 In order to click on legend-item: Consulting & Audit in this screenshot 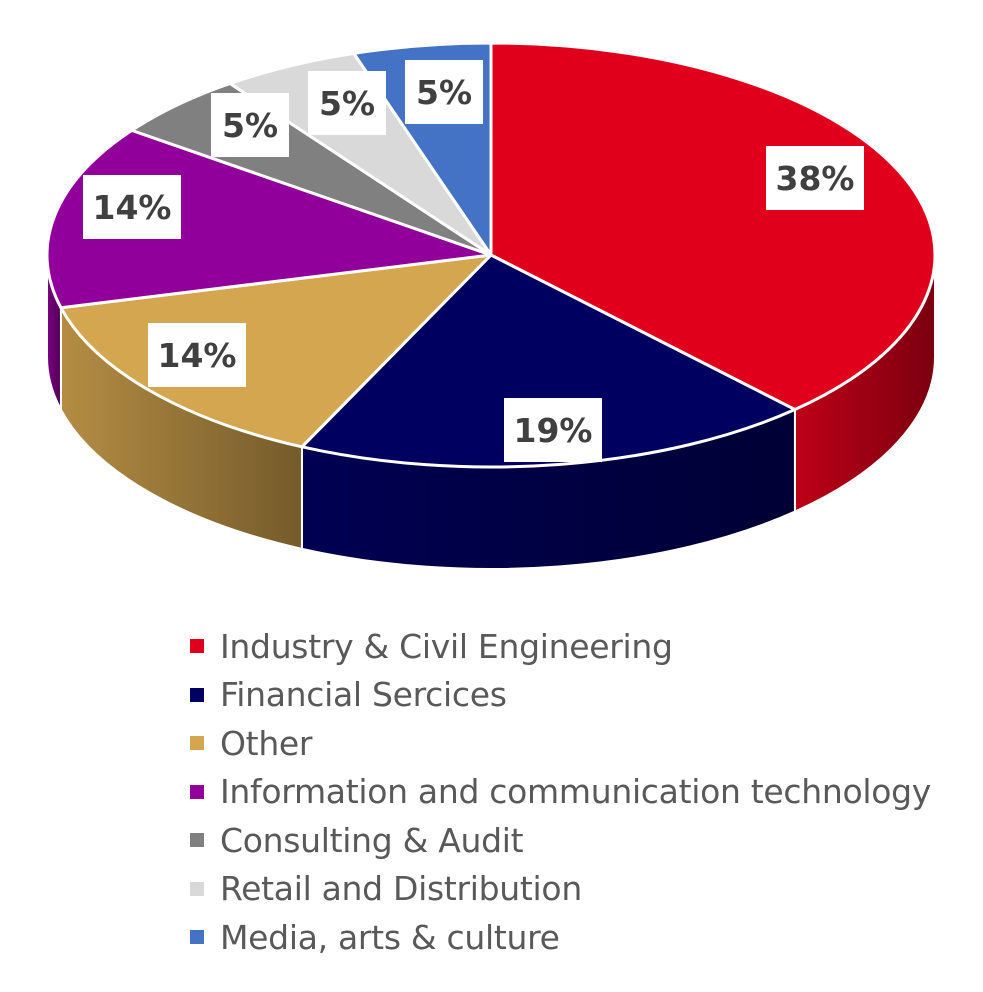, I will do `click(560, 840)`.